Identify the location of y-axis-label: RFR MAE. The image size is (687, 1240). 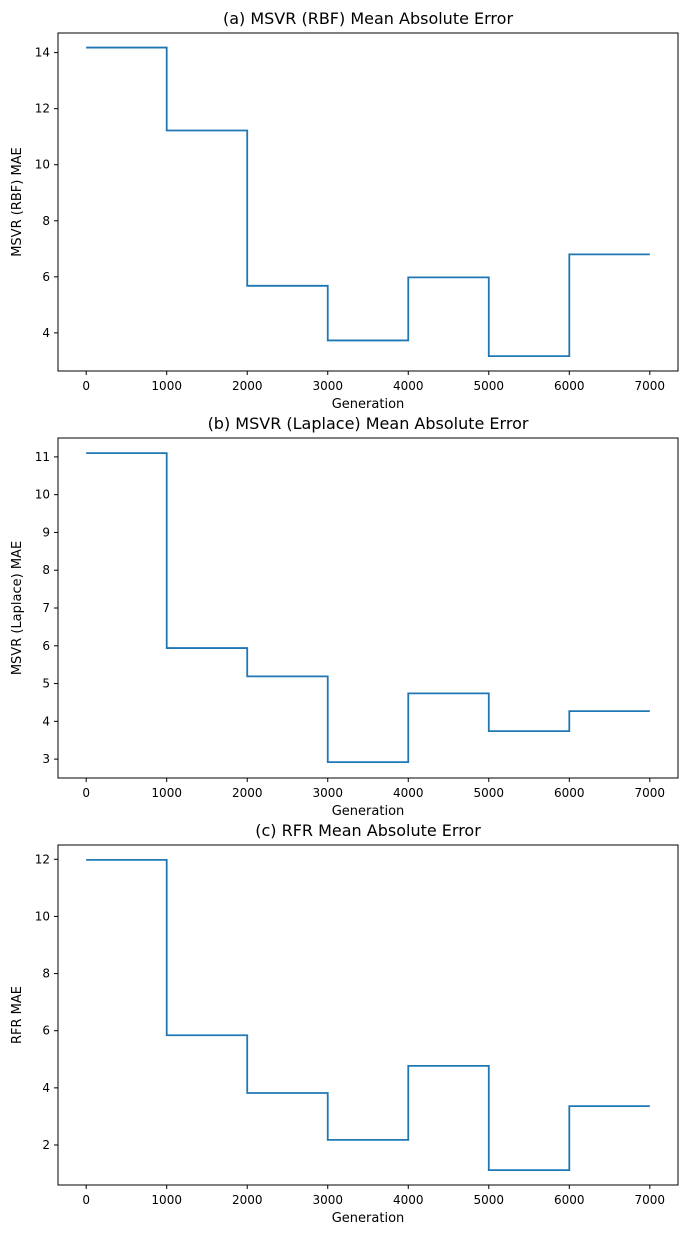
(17, 1015).